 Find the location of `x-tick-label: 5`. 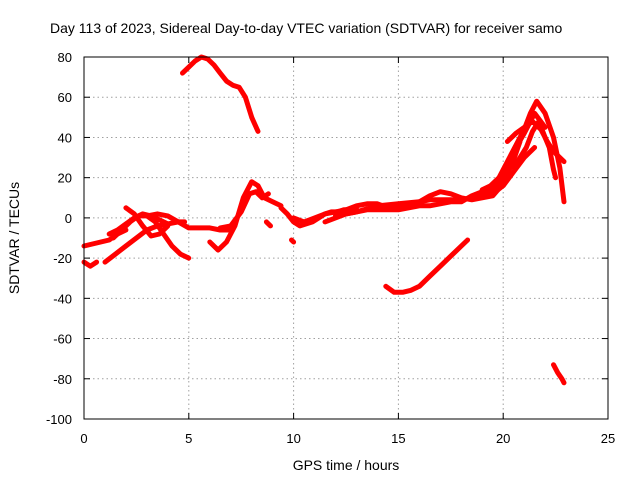

x-tick-label: 5 is located at coordinates (188, 438).